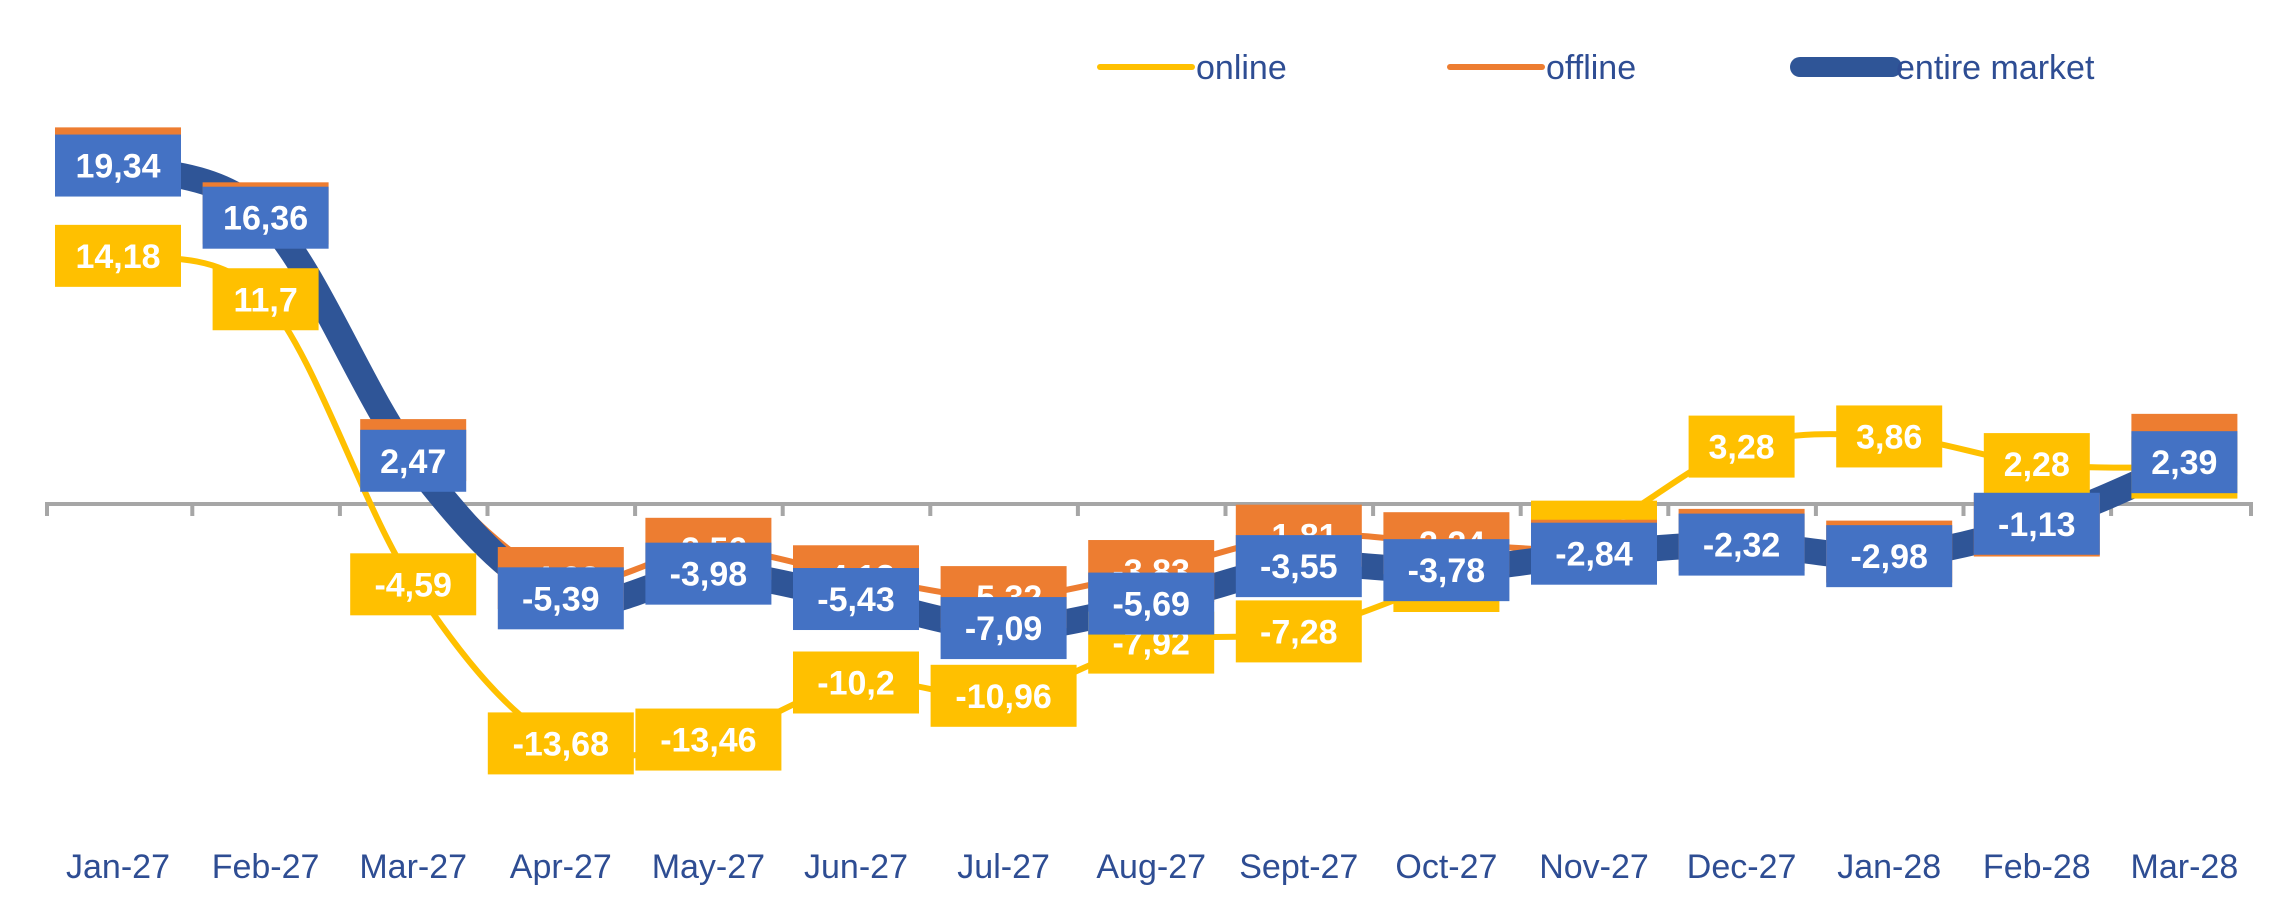  I want to click on svg-text: -2,98, so click(1889, 557).